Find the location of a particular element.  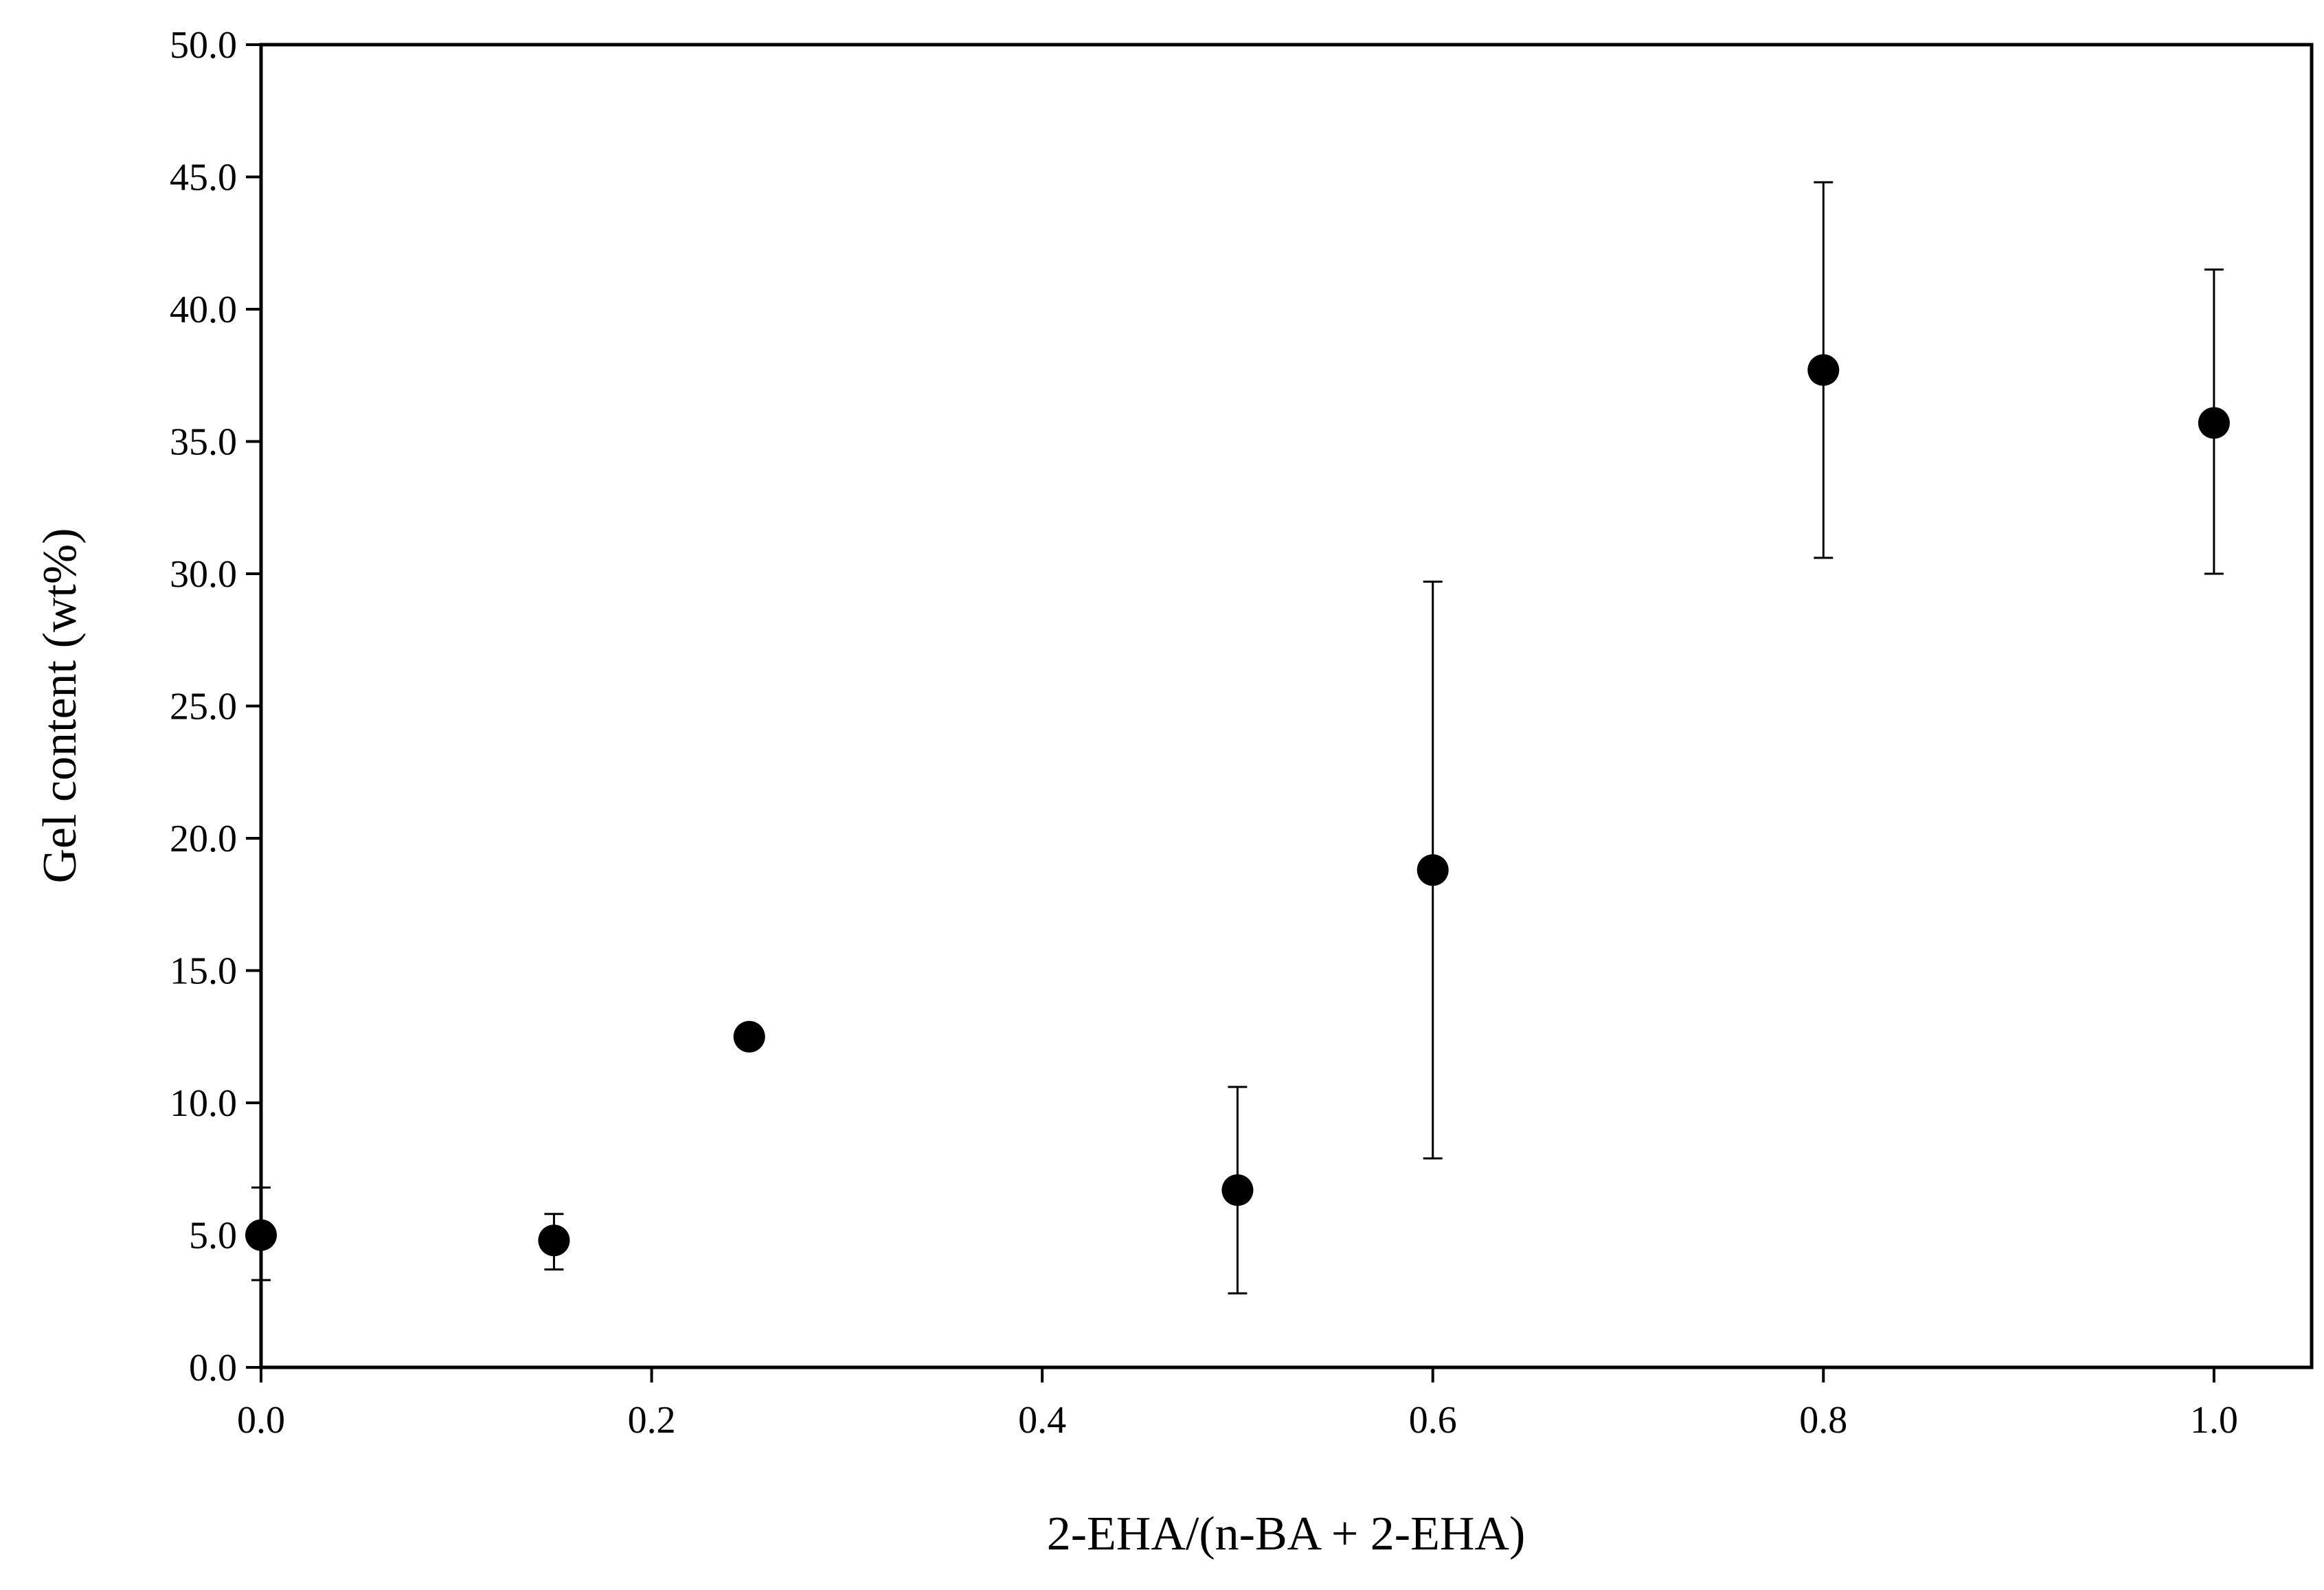

y-tick-label: 25.0 is located at coordinates (203, 707).